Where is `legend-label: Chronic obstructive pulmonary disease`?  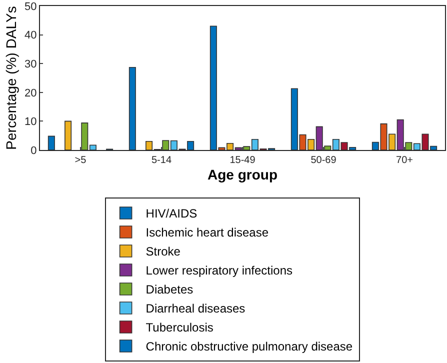 legend-label: Chronic obstructive pulmonary disease is located at coordinates (249, 347).